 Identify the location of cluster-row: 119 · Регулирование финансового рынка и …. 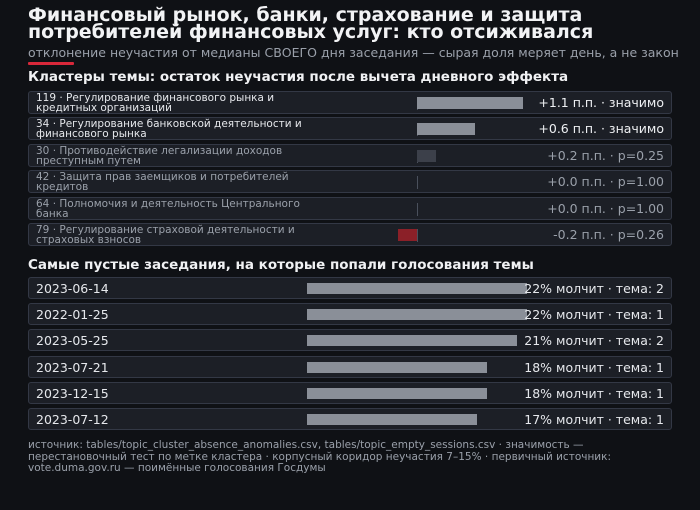
(350, 102).